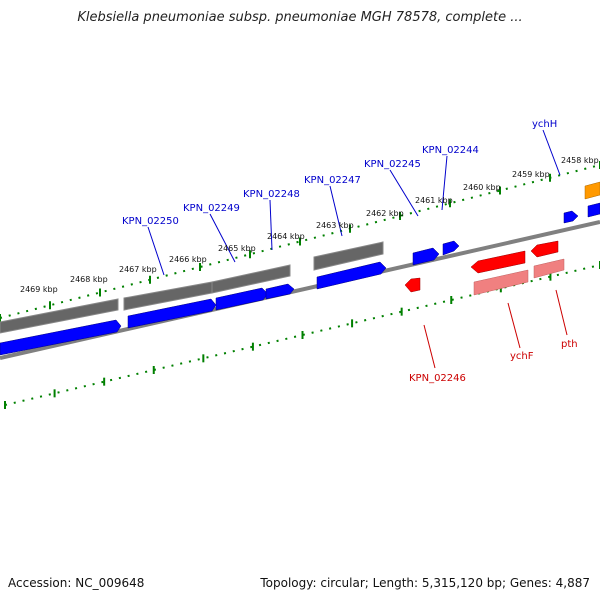 The image size is (600, 600). I want to click on gene-label: KPN_02245, so click(392, 164).